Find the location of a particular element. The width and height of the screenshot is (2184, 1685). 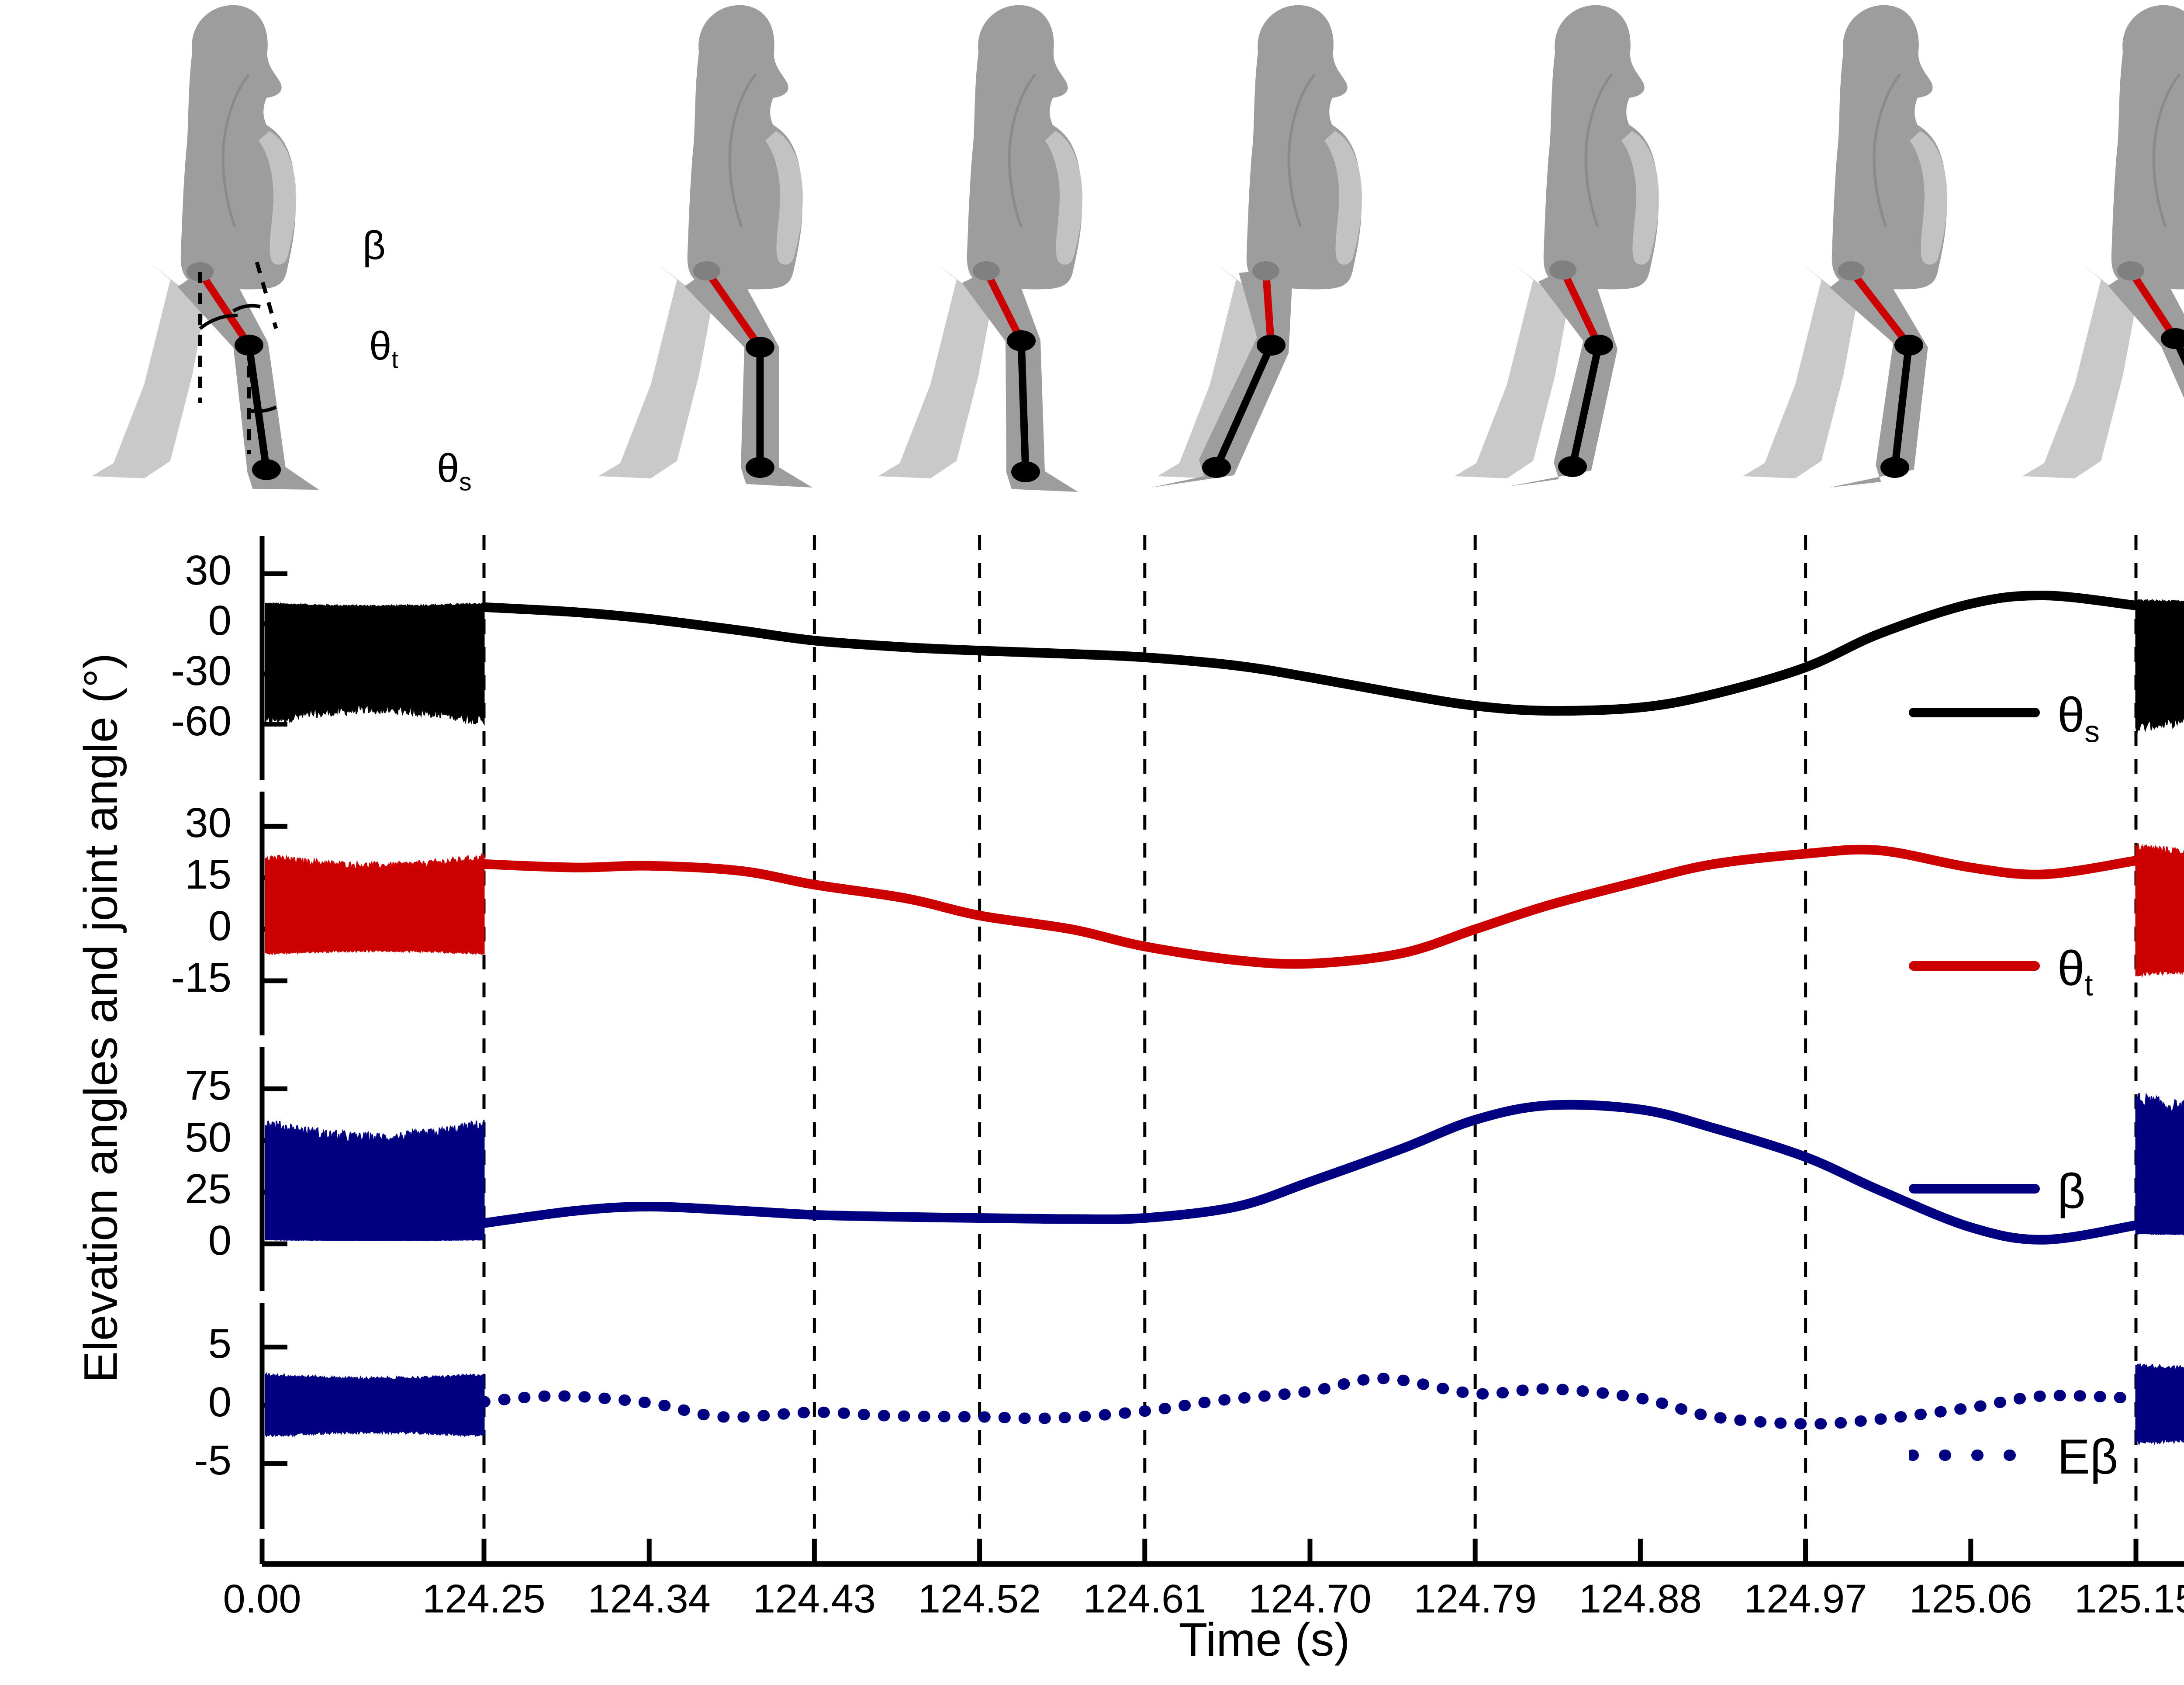

y-tick-label-theta_t--15: -15 is located at coordinates (201, 978).